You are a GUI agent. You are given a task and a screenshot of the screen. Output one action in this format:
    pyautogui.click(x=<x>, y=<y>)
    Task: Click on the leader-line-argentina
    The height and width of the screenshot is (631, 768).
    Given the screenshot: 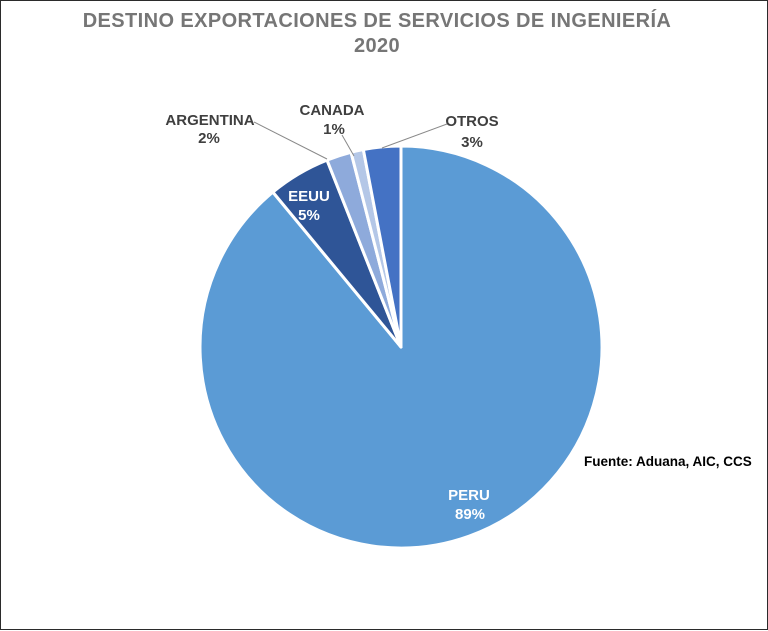 What is the action you would take?
    pyautogui.click(x=290, y=140)
    